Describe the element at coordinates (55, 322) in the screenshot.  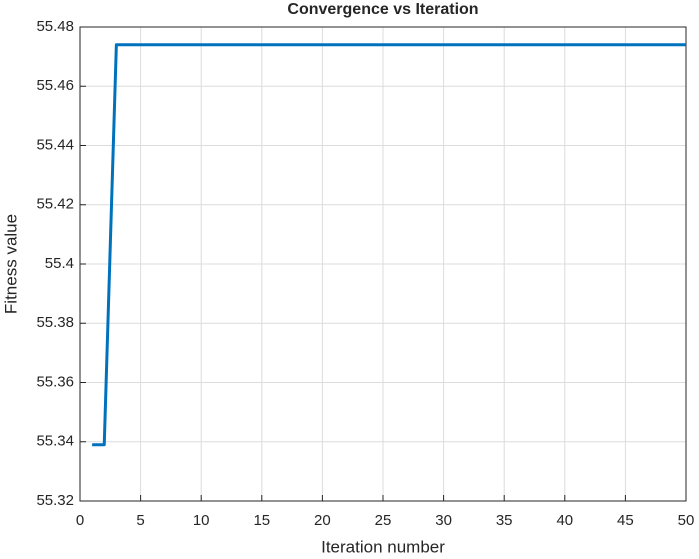
I see `y-tick-label: 55.38` at that location.